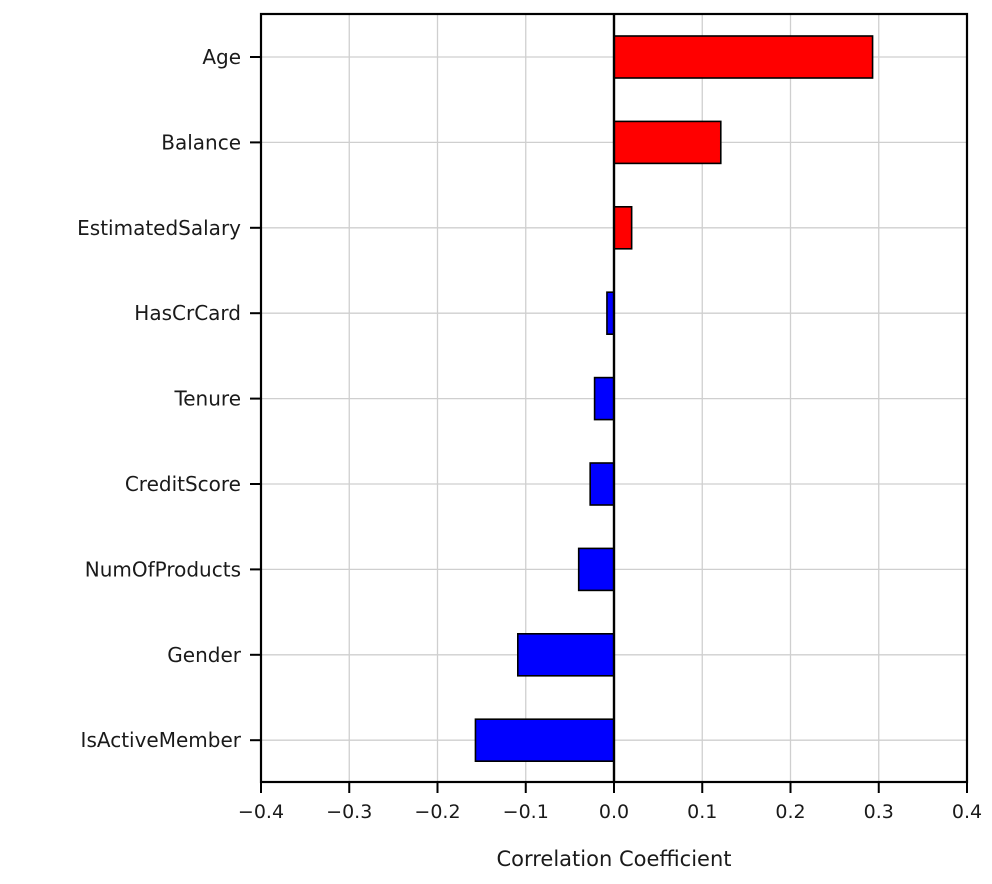  What do you see at coordinates (204, 655) in the screenshot?
I see `y-tick-label: Gender` at bounding box center [204, 655].